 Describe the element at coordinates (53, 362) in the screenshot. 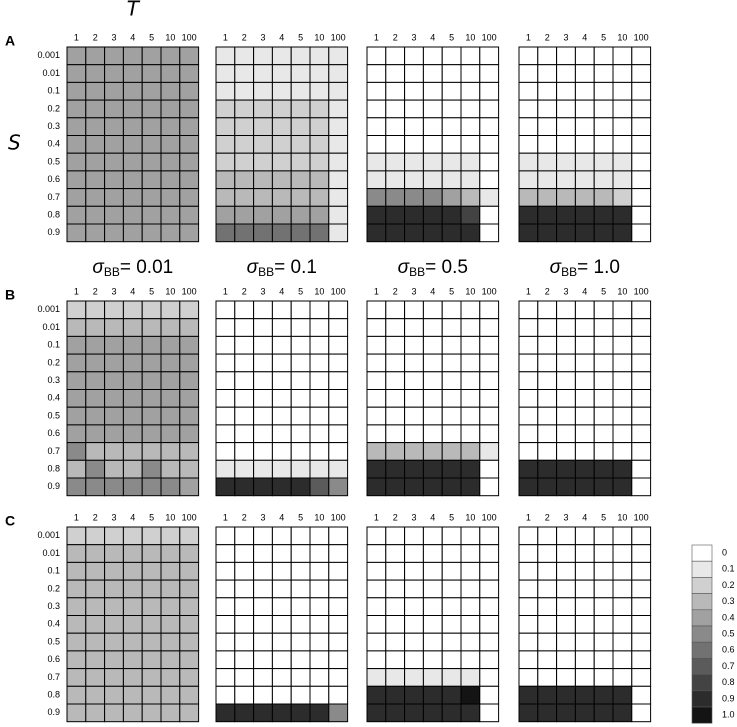

I see `y-tick-label: 0.2` at that location.